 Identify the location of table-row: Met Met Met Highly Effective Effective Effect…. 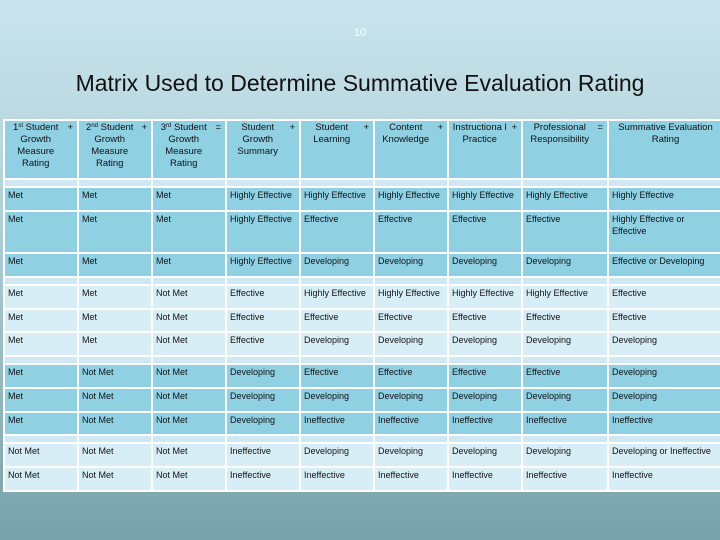
(362, 232).